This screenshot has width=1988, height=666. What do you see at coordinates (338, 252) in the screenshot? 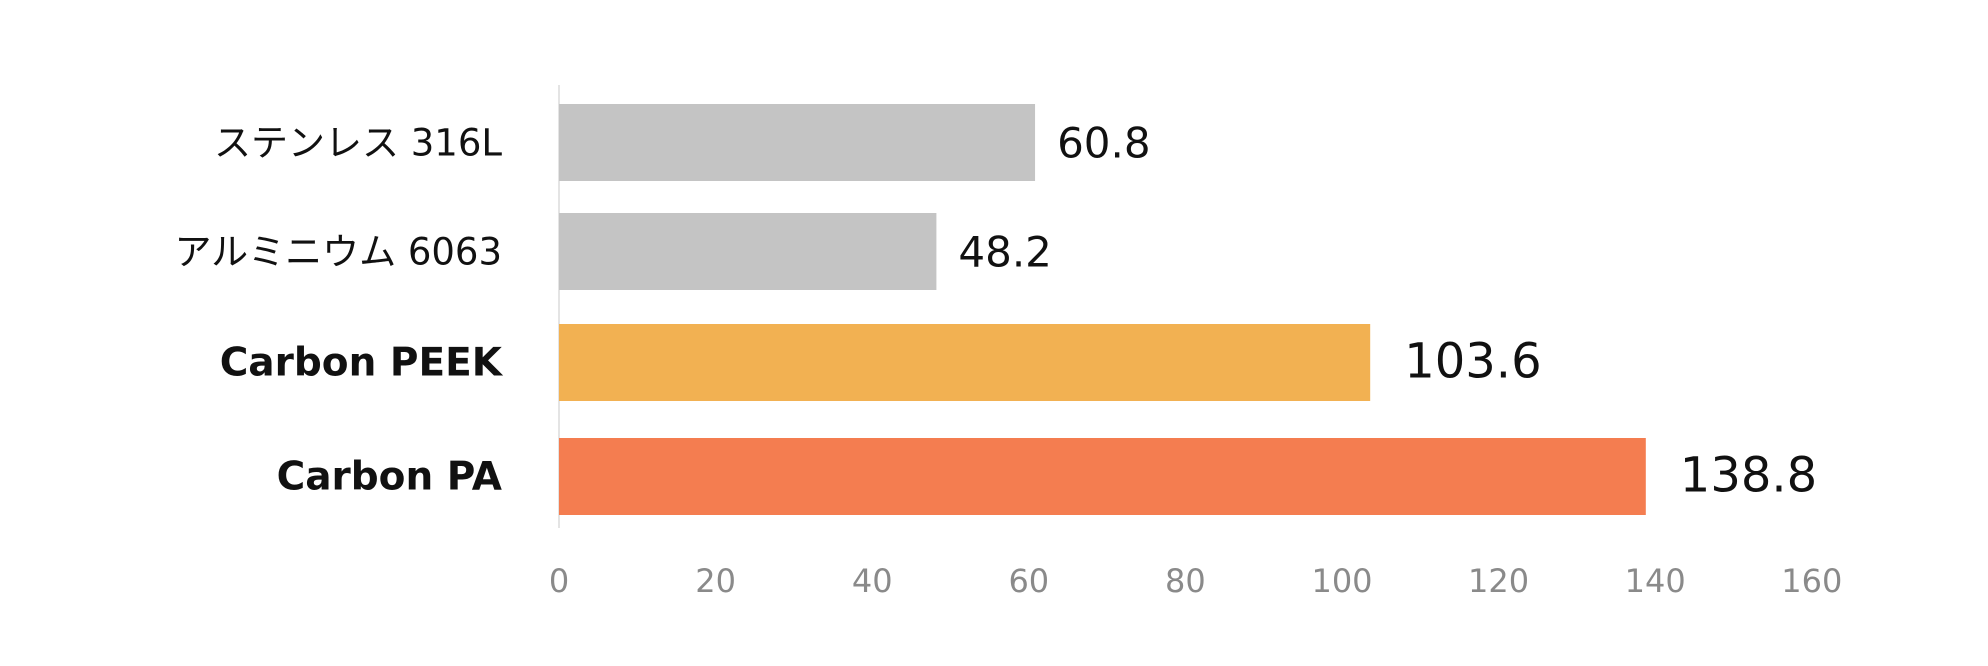
I see `category-label-1: アルミニウム 6063` at bounding box center [338, 252].